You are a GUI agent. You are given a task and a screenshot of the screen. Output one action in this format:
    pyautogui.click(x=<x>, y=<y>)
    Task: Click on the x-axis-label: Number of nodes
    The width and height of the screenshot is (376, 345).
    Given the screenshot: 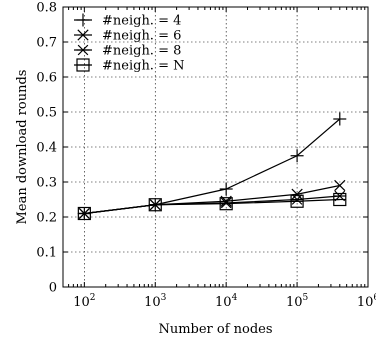 What is the action you would take?
    pyautogui.click(x=215, y=329)
    